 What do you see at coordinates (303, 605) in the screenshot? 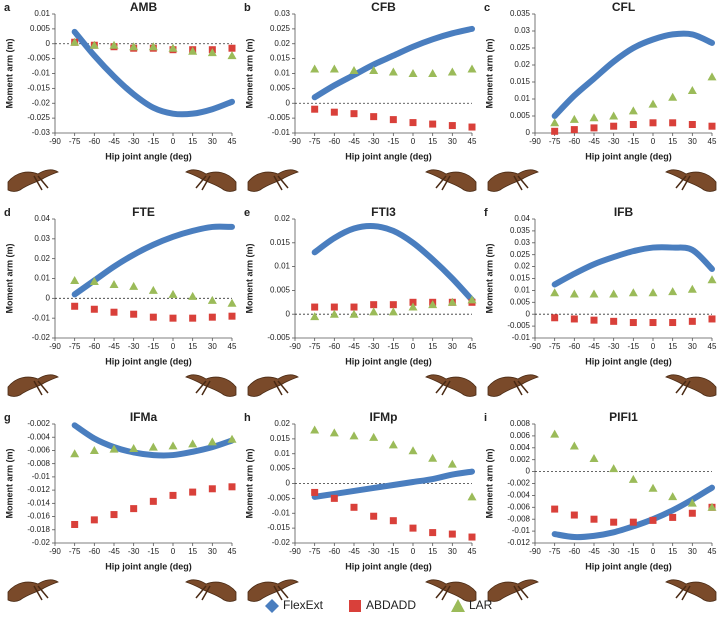
I see `legend-label: FlexExt` at bounding box center [303, 605].